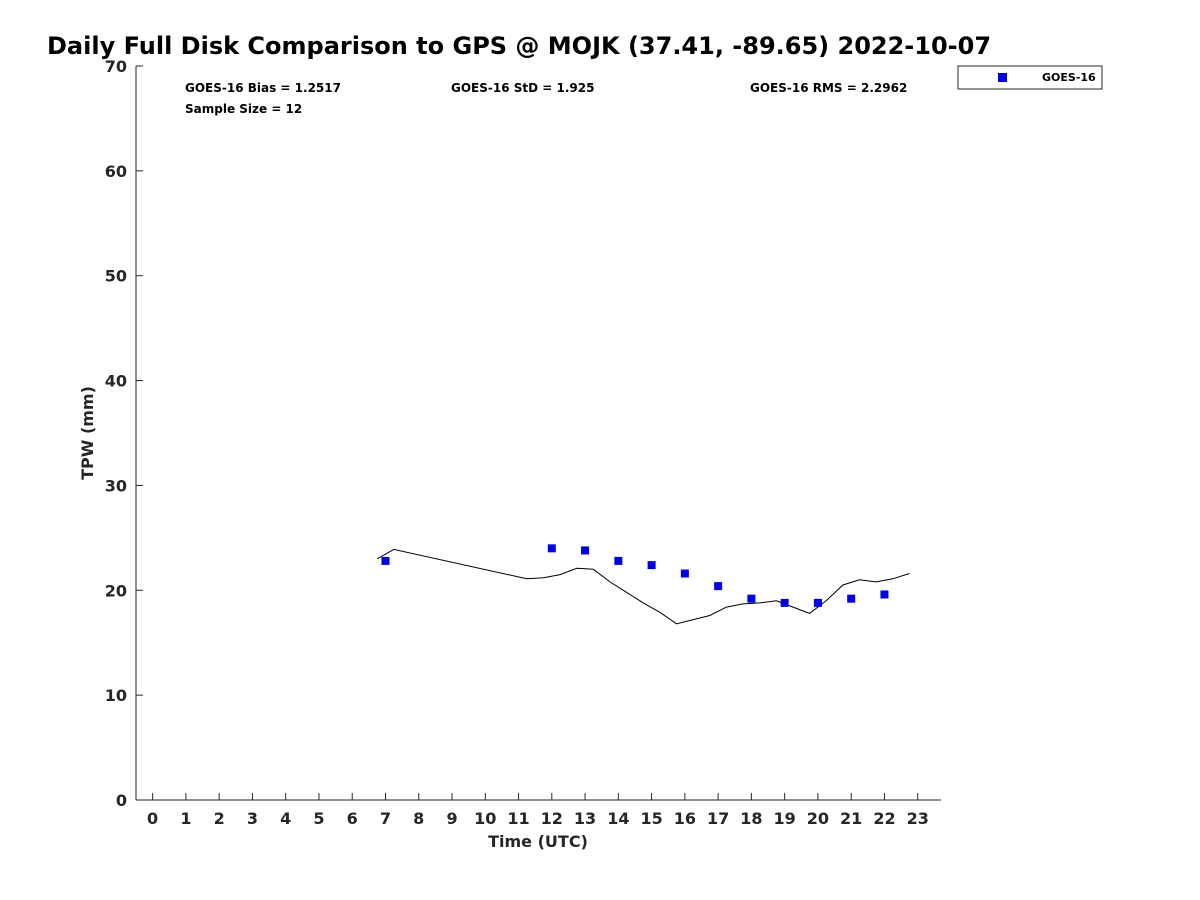 The width and height of the screenshot is (1200, 900). Describe the element at coordinates (685, 818) in the screenshot. I see `x-tick-label-16: 16` at that location.